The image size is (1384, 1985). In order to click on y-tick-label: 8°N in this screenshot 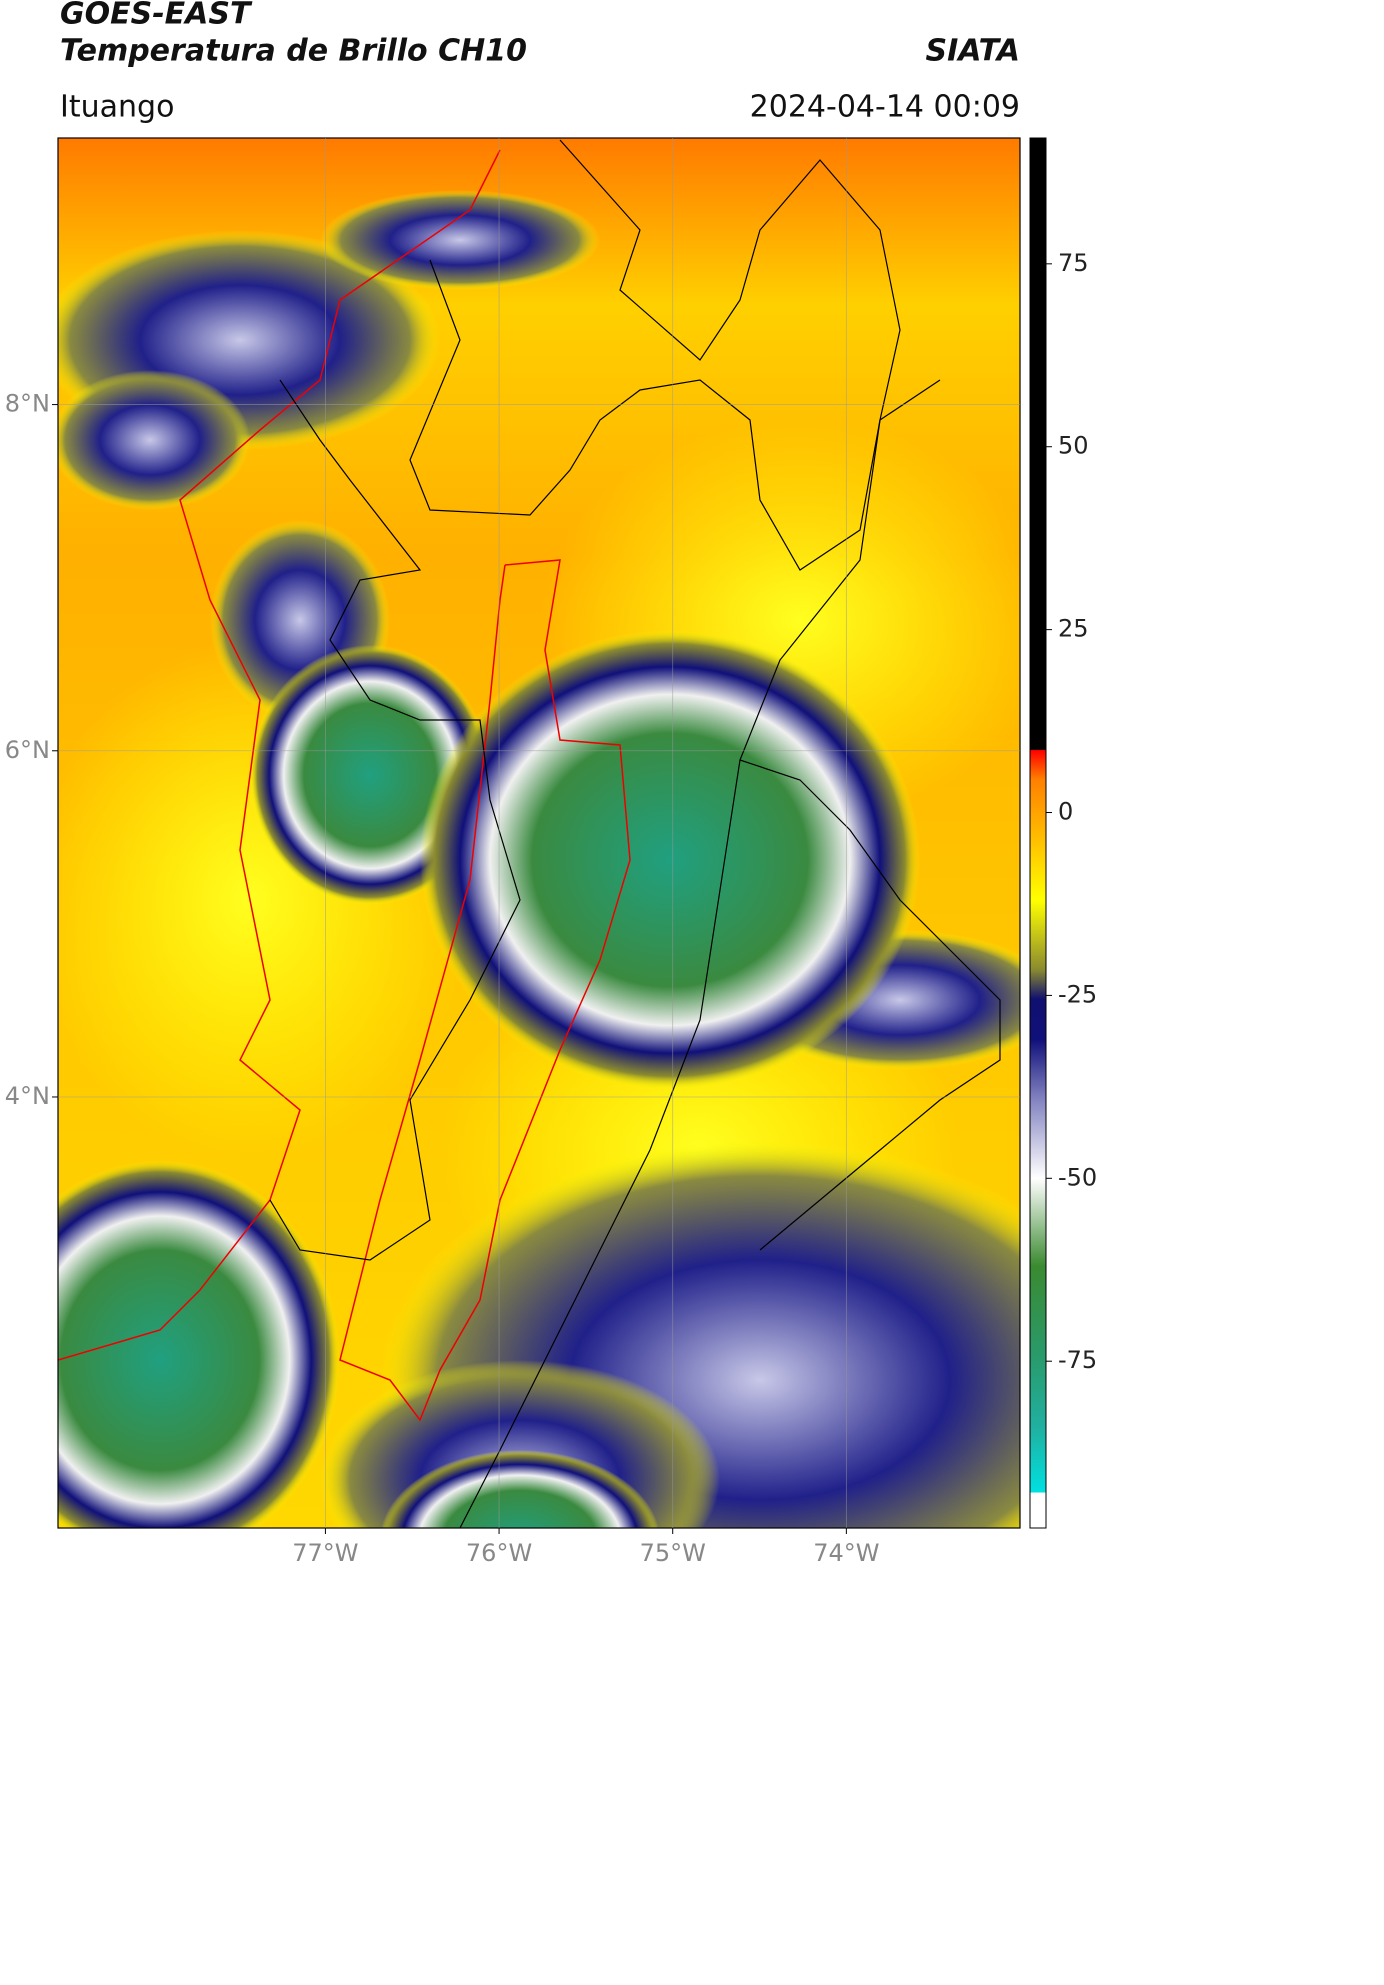, I will do `click(27, 404)`.